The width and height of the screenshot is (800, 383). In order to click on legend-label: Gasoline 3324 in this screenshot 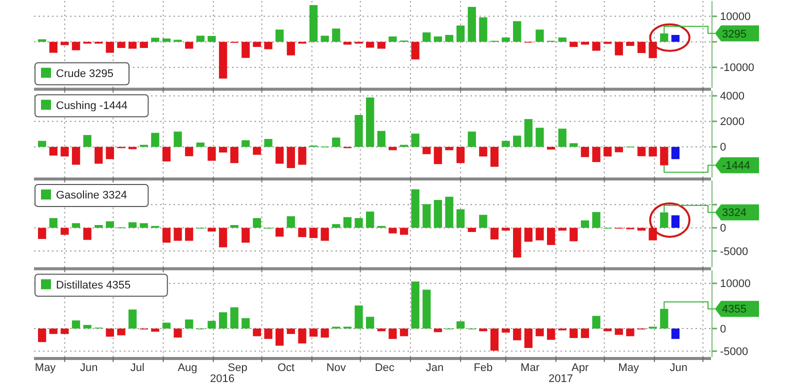, I will do `click(91, 196)`.